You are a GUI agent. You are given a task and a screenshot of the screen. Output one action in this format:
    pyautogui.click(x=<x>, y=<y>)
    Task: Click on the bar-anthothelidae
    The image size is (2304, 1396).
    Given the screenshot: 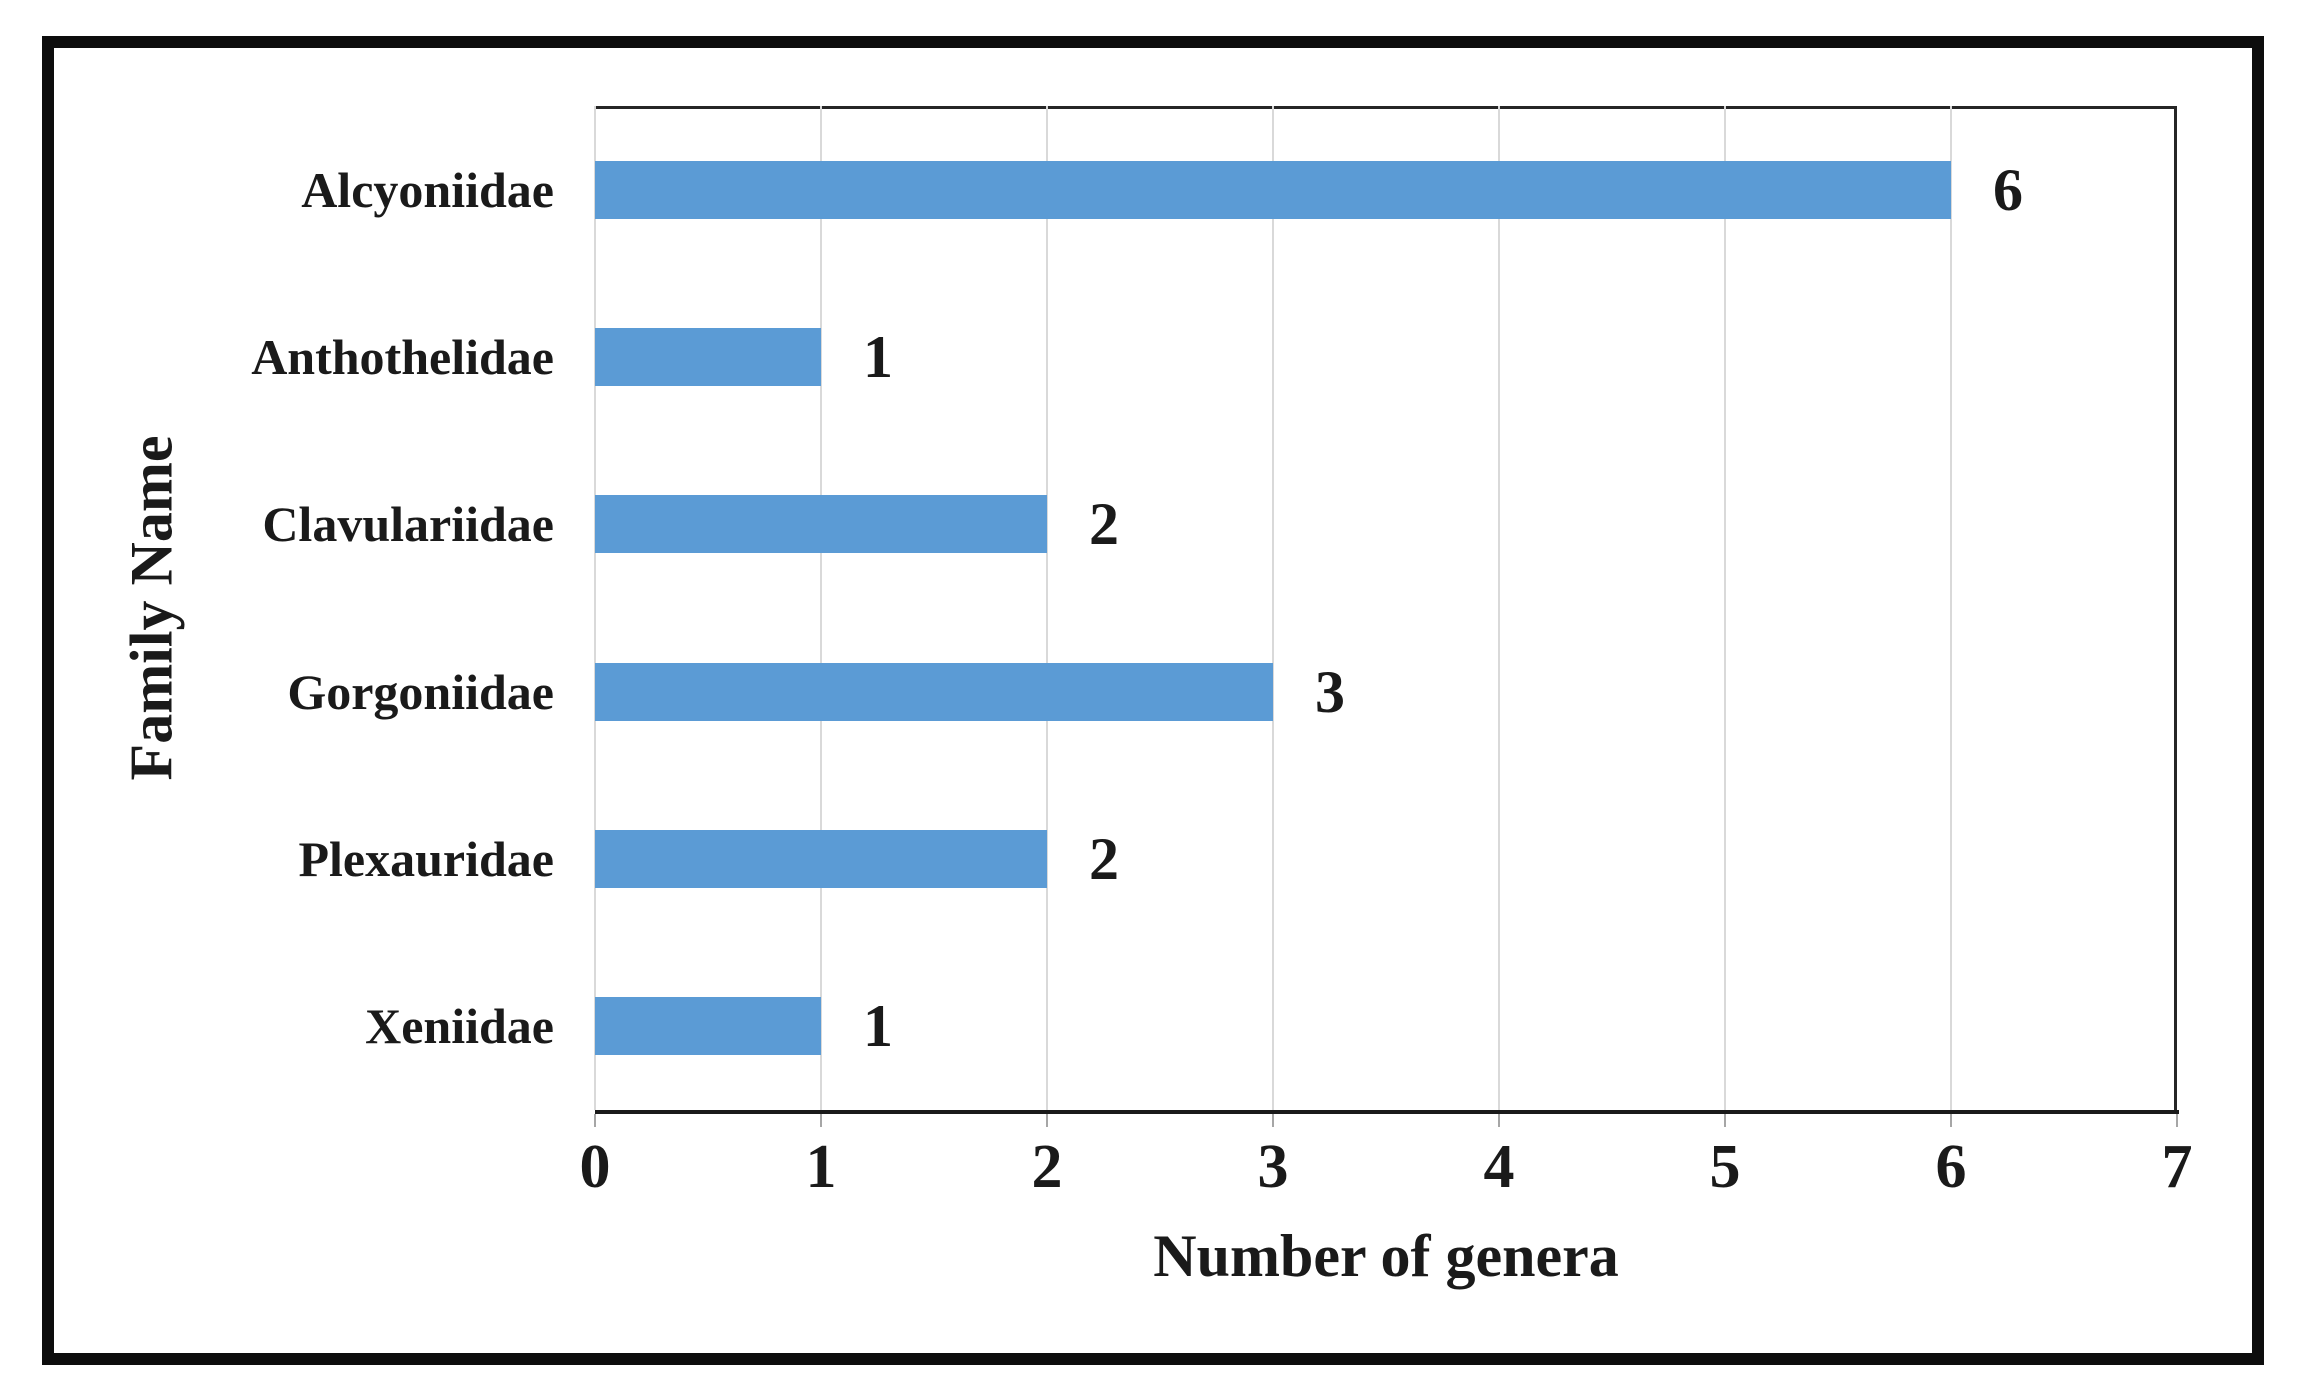 What is the action you would take?
    pyautogui.click(x=708, y=357)
    